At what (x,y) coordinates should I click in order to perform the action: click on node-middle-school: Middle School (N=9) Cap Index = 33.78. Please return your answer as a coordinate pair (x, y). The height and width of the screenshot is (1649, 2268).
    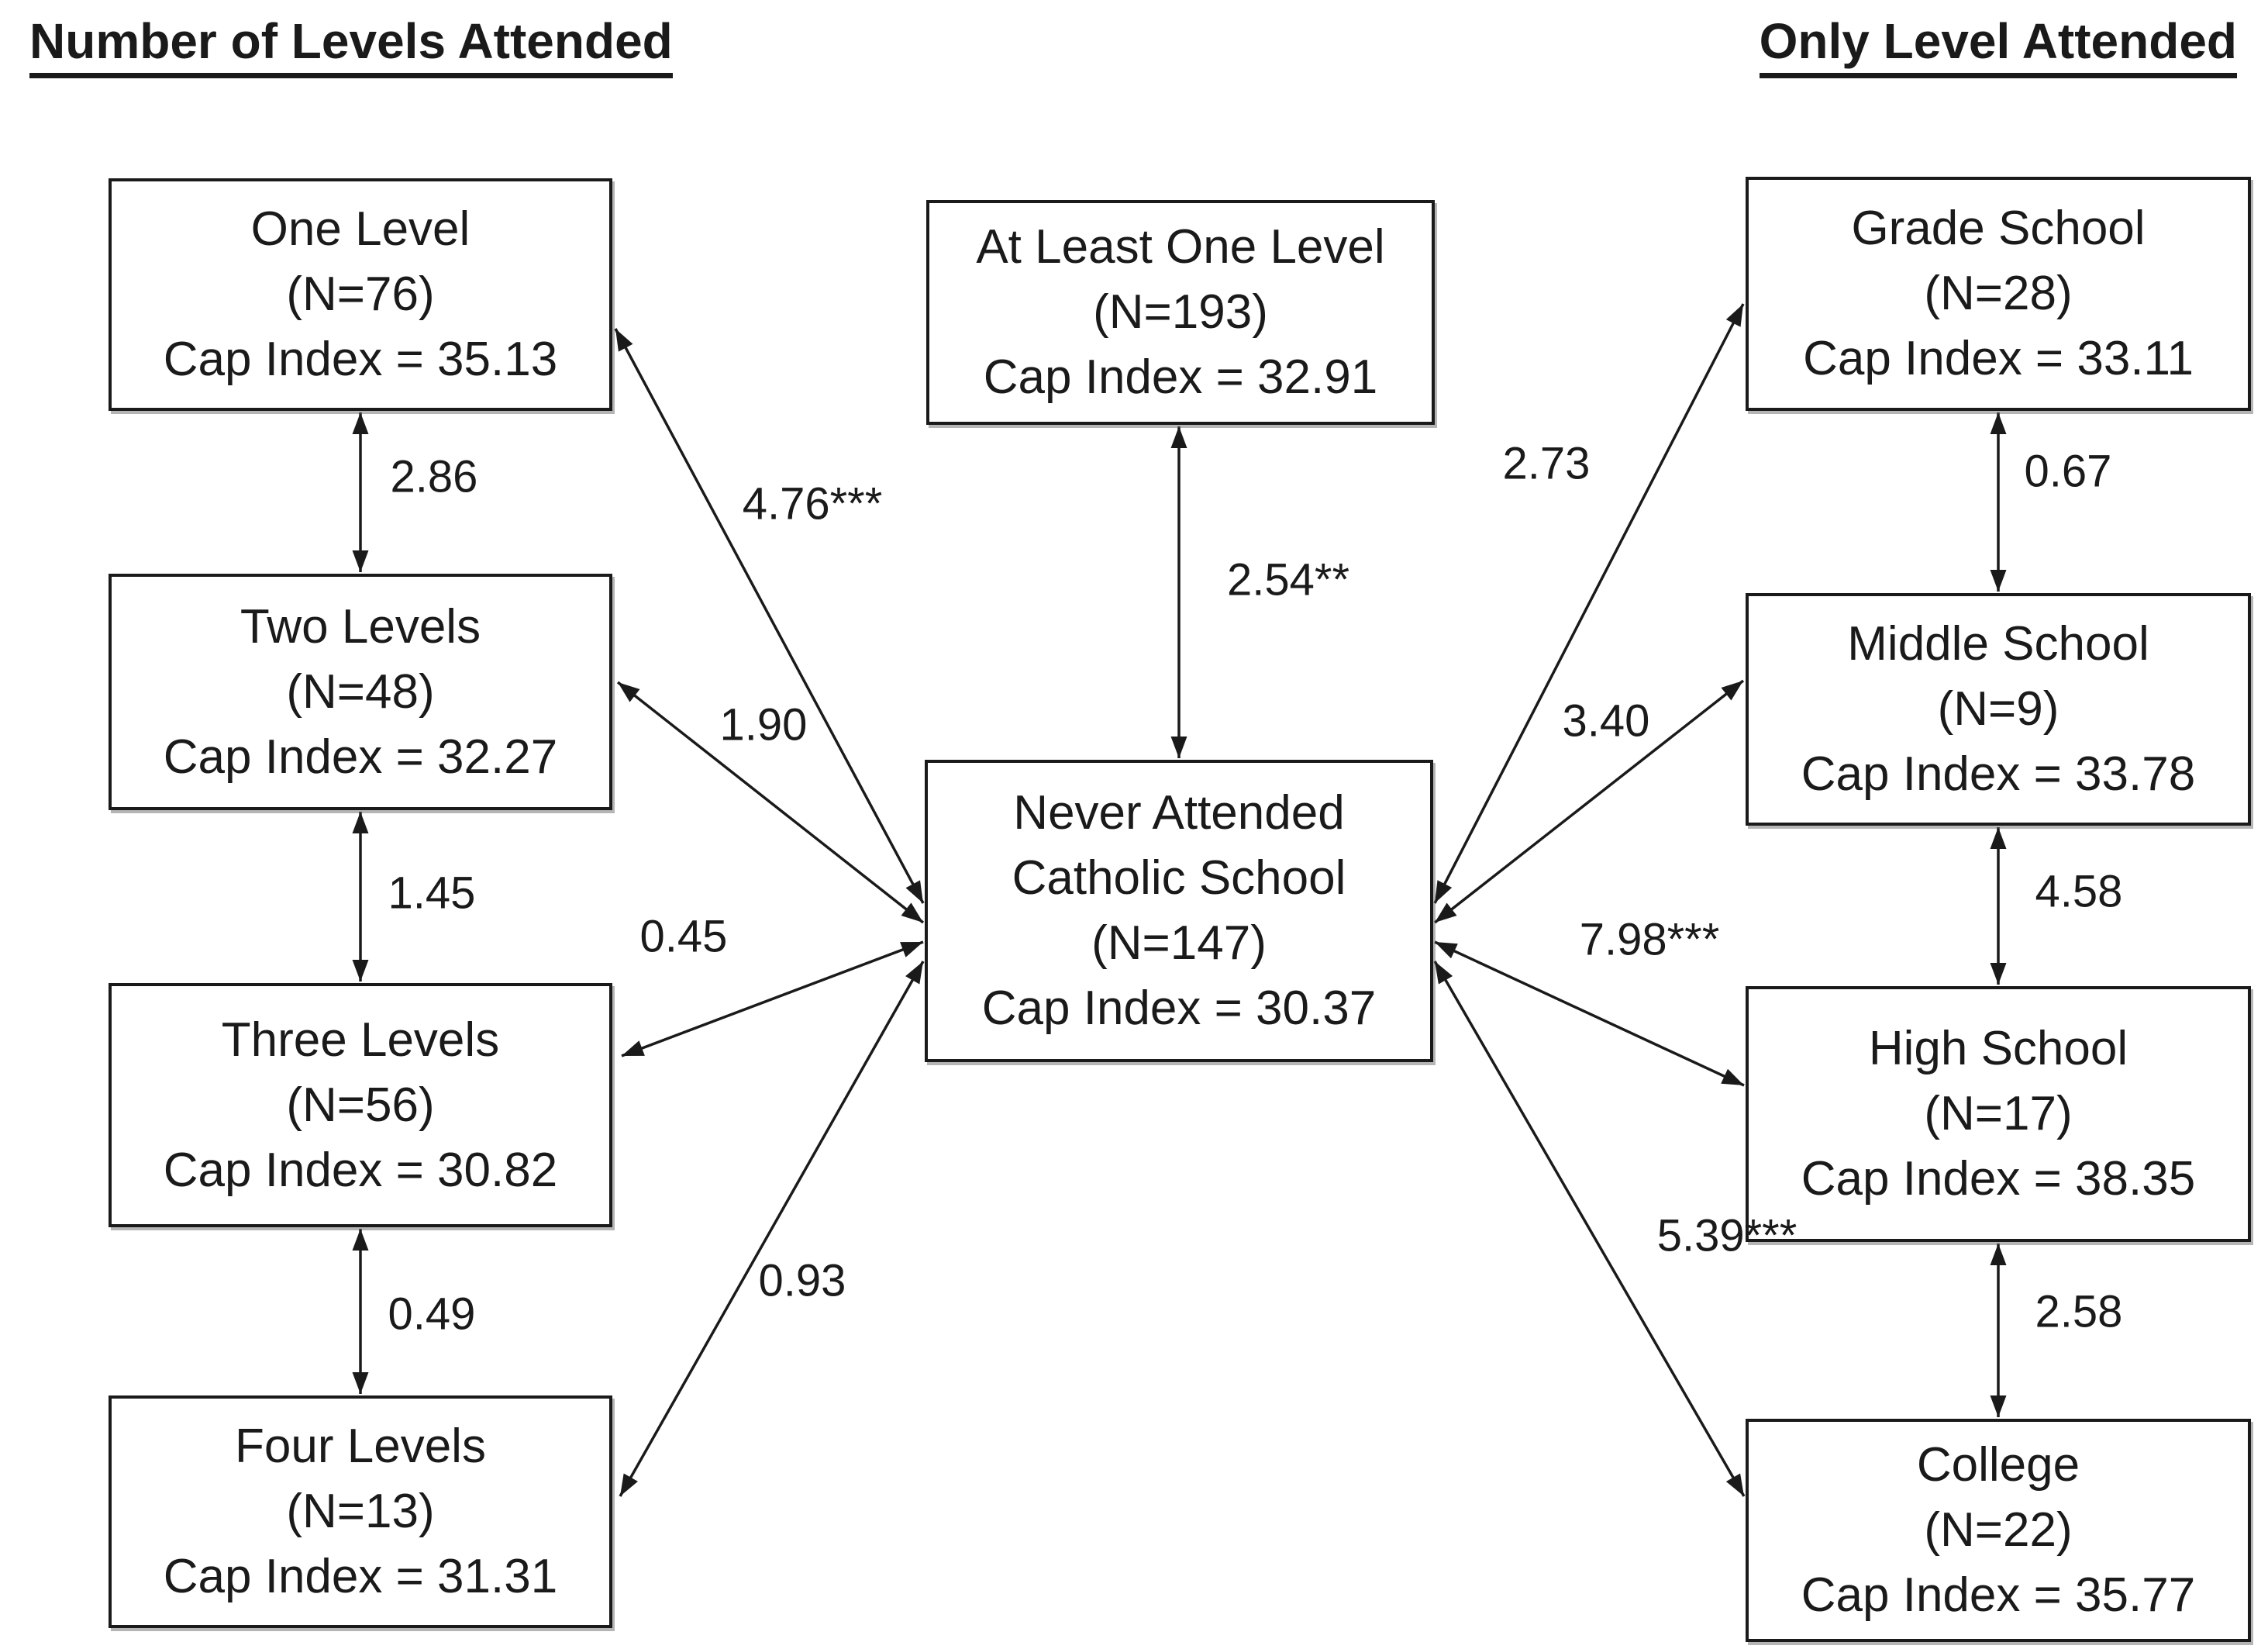
    Looking at the image, I should click on (1998, 709).